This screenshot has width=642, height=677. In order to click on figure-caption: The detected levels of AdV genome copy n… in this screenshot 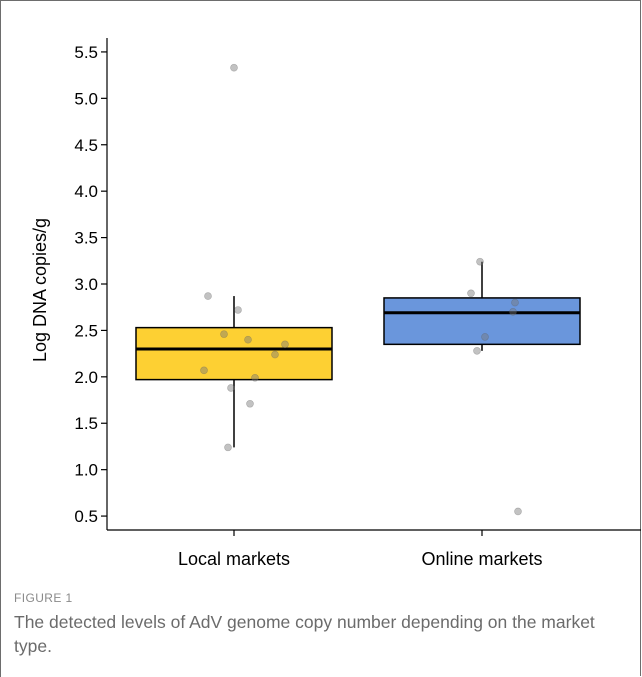, I will do `click(304, 634)`.